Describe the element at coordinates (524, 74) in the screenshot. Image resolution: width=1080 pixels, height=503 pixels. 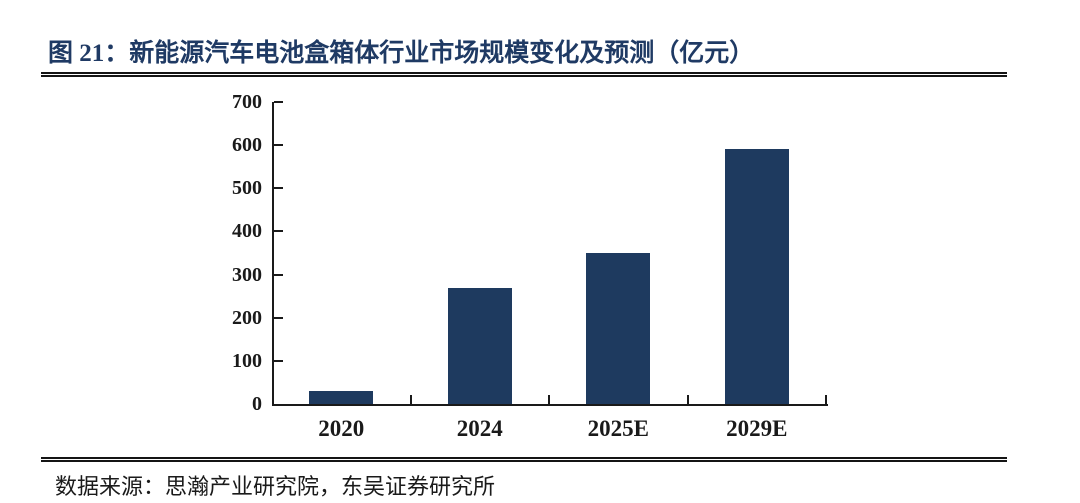
I see `top-divider` at that location.